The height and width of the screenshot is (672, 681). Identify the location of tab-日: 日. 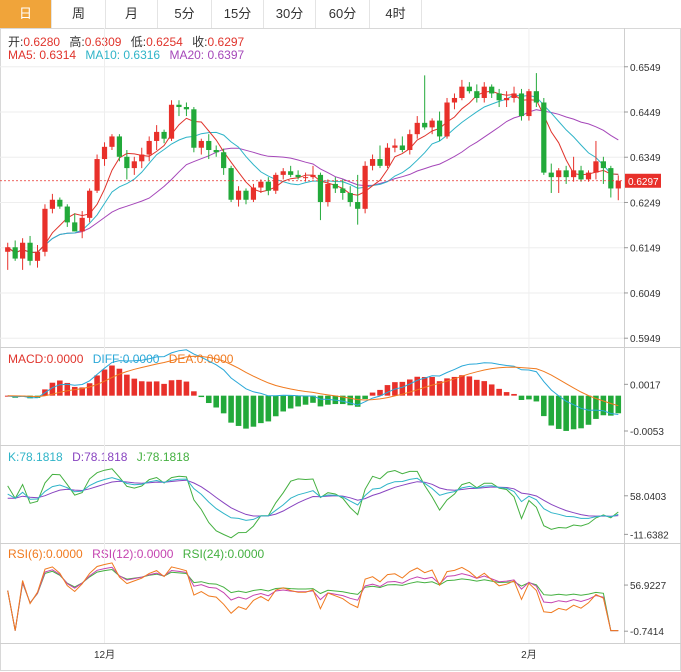
(26, 14).